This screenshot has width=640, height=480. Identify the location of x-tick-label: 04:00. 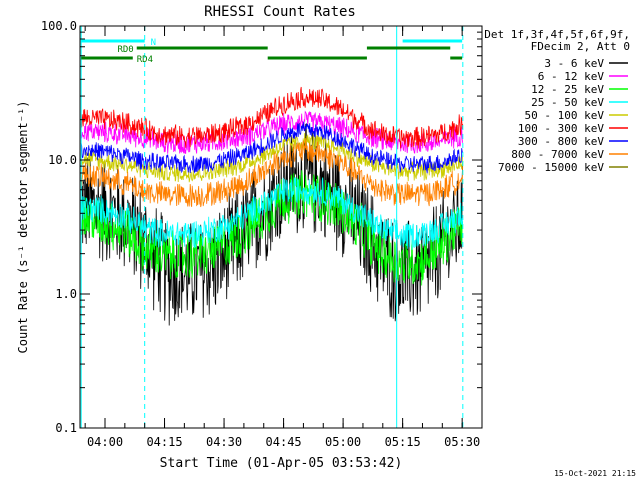
(105, 442).